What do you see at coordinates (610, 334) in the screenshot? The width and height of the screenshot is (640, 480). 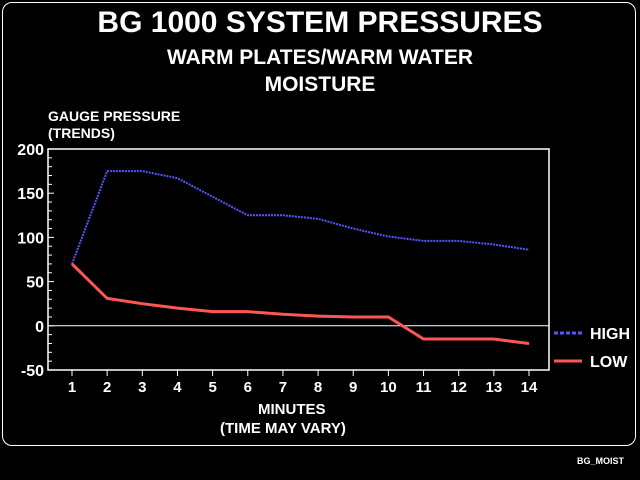 I see `legend-label-high: HIGH` at bounding box center [610, 334].